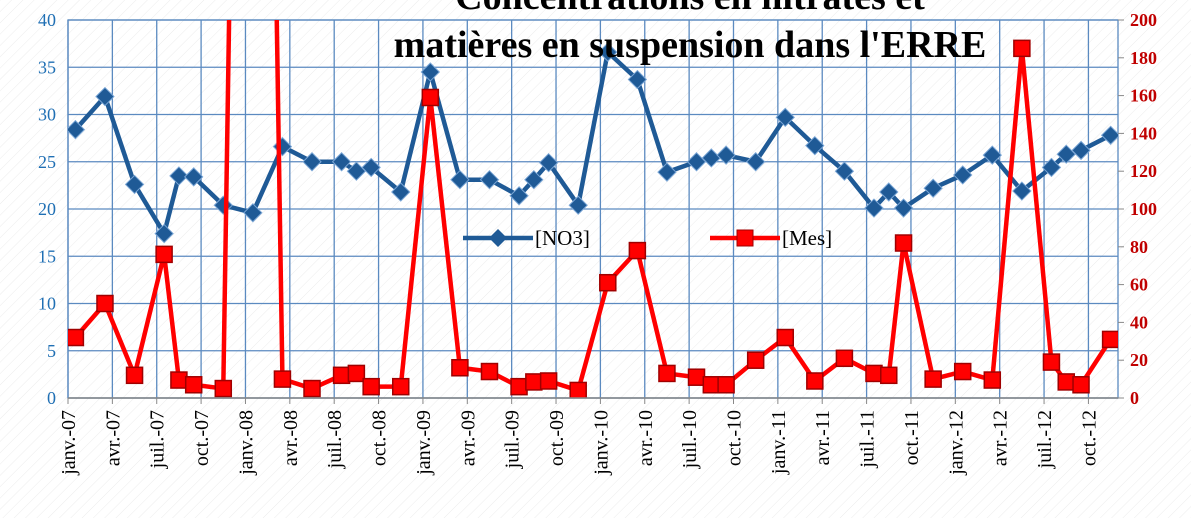 Image resolution: width=1191 pixels, height=518 pixels. I want to click on legend-label: [Mes], so click(807, 238).